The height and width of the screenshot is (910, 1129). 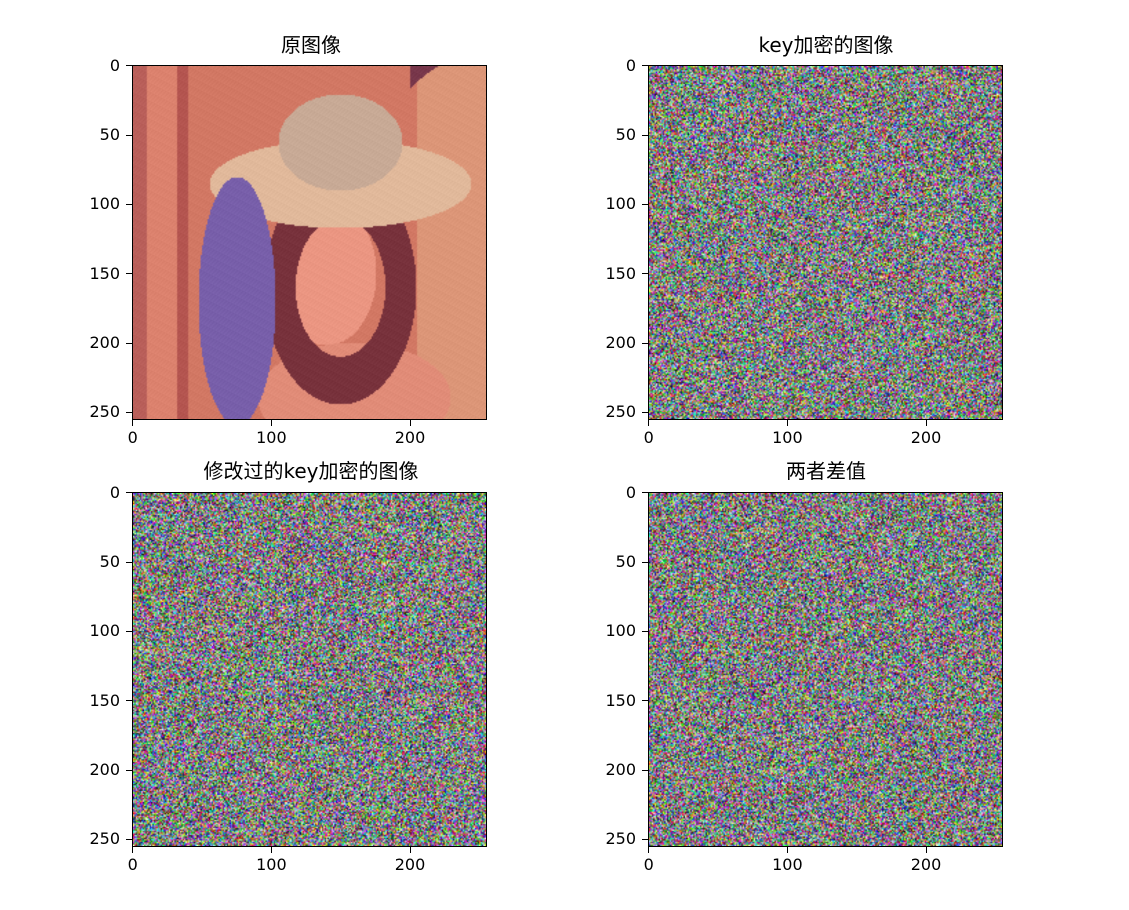 What do you see at coordinates (311, 471) in the screenshot?
I see `panel-title: 修改过的key加密的图像` at bounding box center [311, 471].